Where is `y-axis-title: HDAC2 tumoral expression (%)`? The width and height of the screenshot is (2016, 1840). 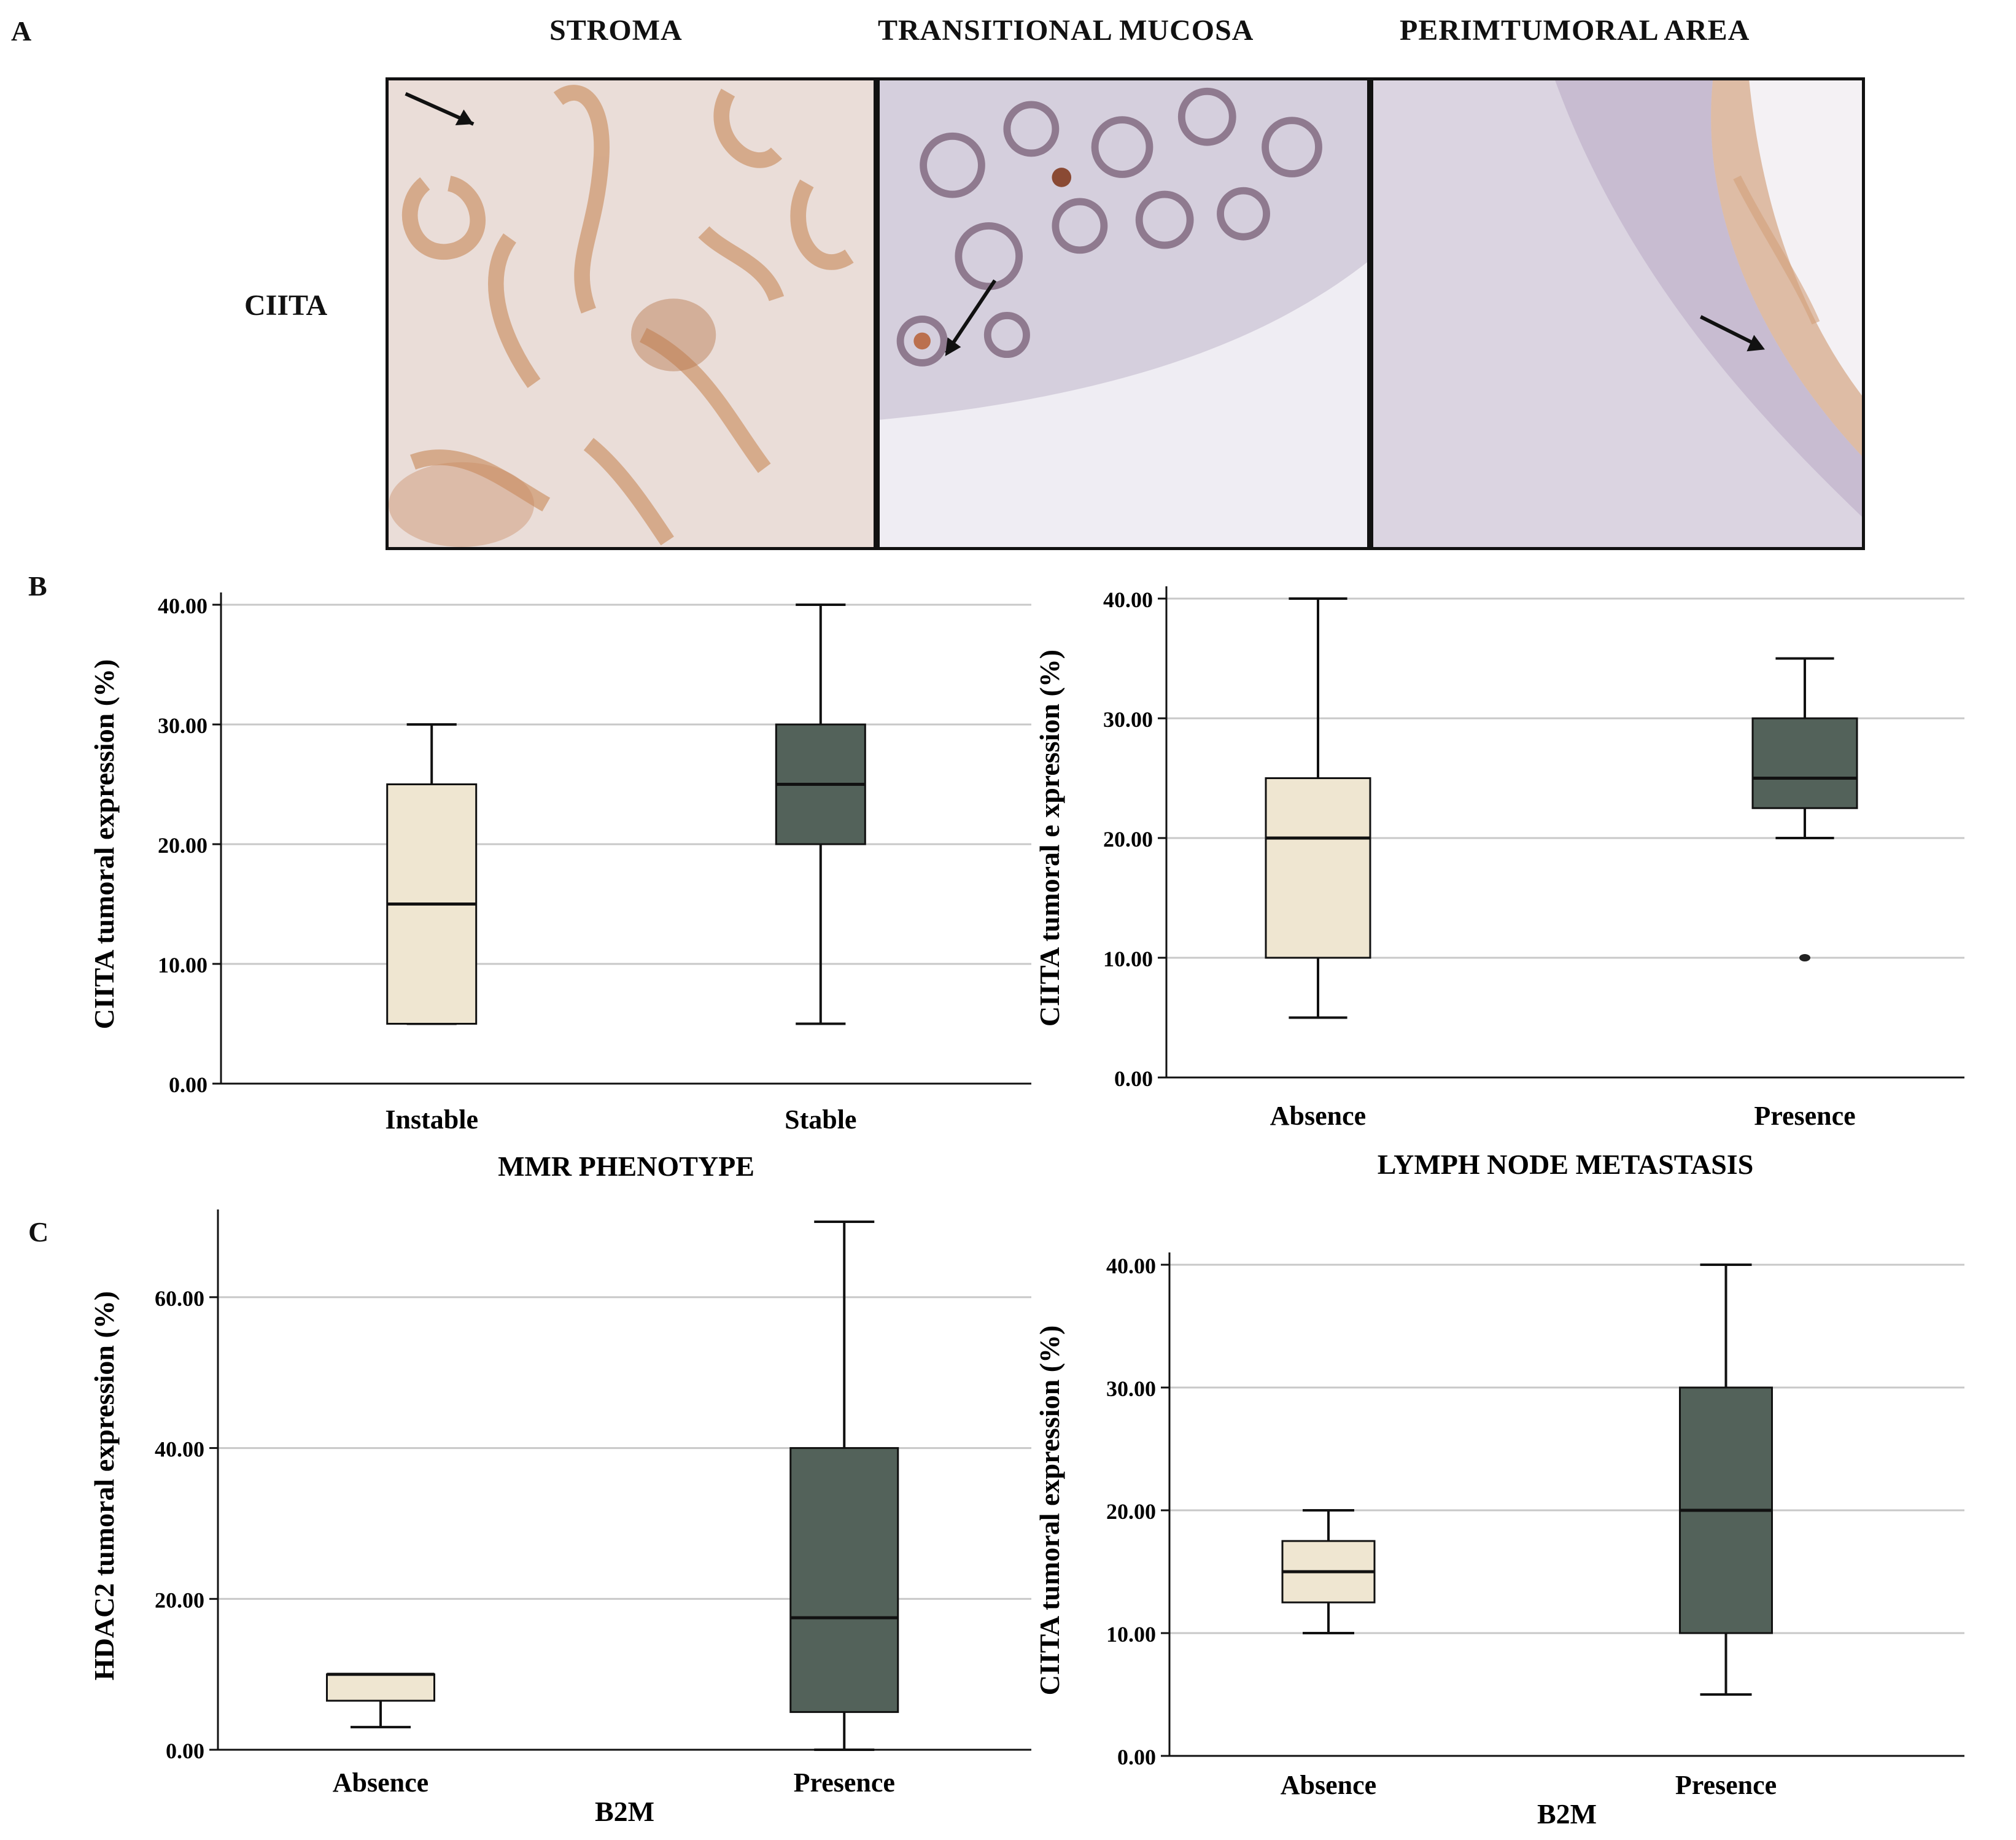 y-axis-title: HDAC2 tumoral expression (%) is located at coordinates (104, 1485).